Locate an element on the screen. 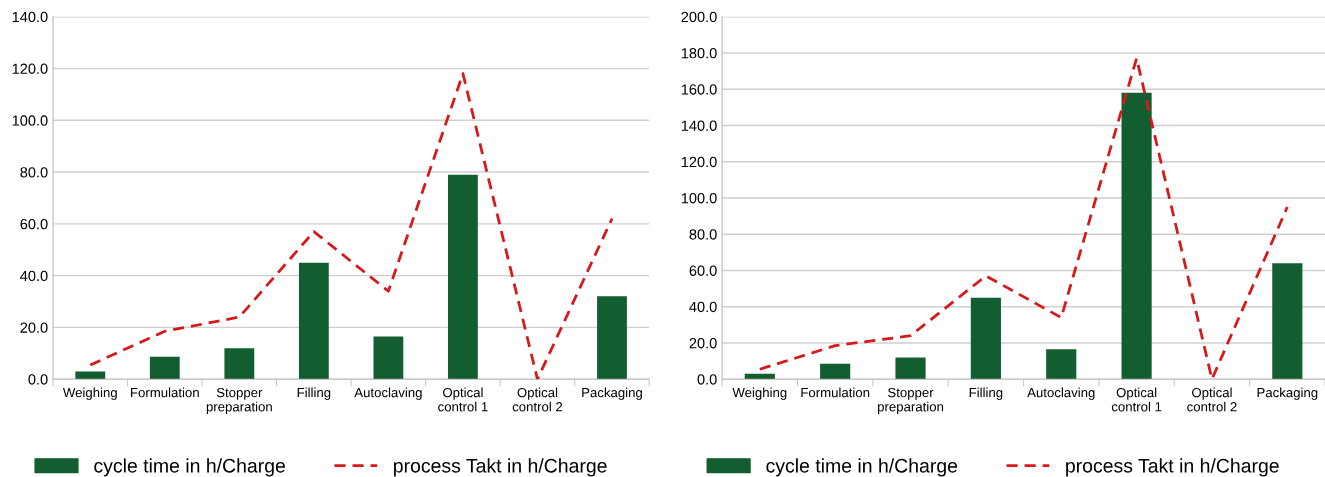 The height and width of the screenshot is (477, 1325). y-tick-label: 180.0 is located at coordinates (699, 53).